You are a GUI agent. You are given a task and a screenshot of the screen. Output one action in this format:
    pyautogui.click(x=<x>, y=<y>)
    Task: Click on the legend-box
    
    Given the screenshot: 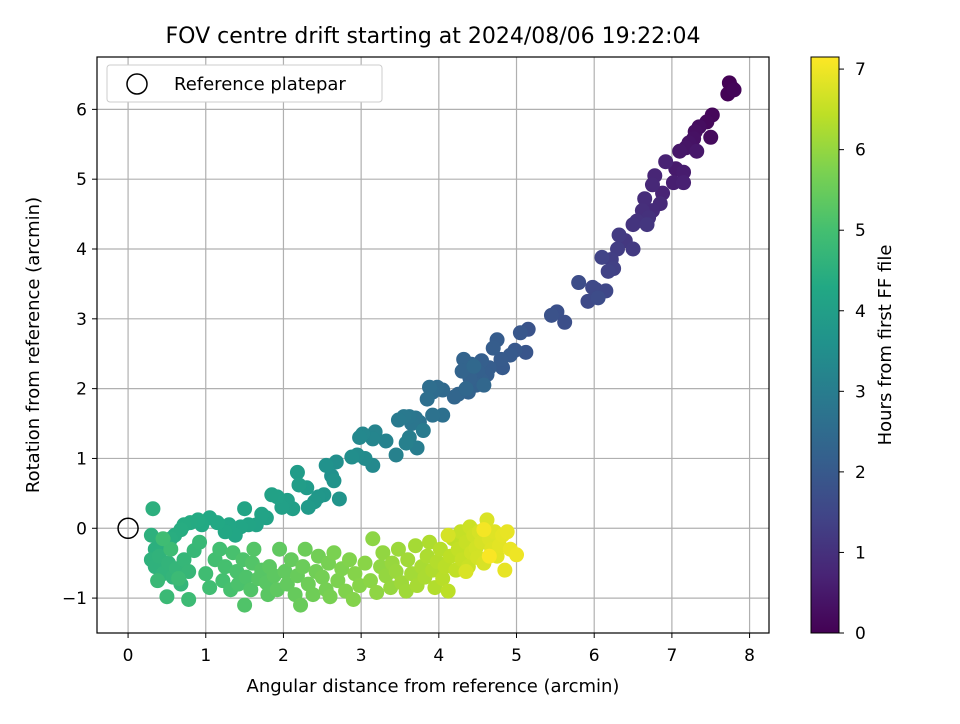 What is the action you would take?
    pyautogui.click(x=244, y=83)
    